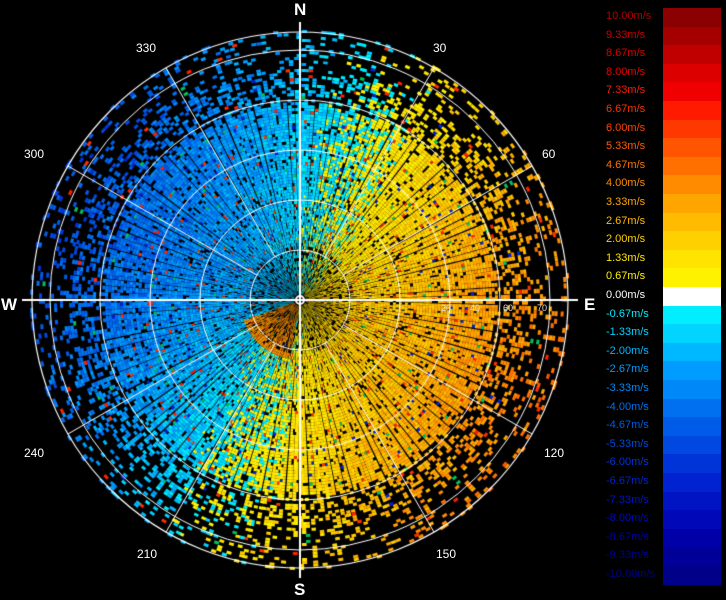  Describe the element at coordinates (665, 426) in the screenshot. I see `legend-entry: -4.67m/s` at that location.